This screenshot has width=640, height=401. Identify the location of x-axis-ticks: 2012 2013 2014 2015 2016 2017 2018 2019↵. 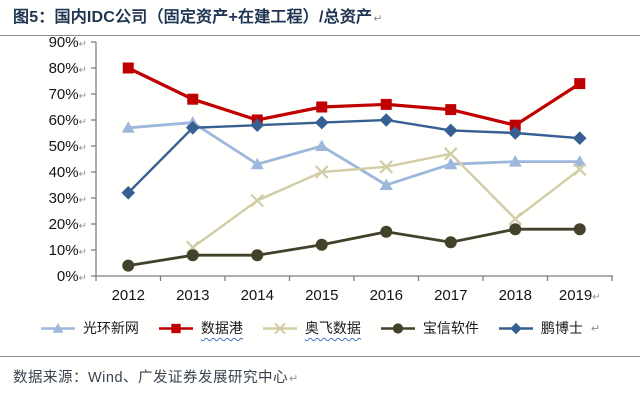
(354, 290).